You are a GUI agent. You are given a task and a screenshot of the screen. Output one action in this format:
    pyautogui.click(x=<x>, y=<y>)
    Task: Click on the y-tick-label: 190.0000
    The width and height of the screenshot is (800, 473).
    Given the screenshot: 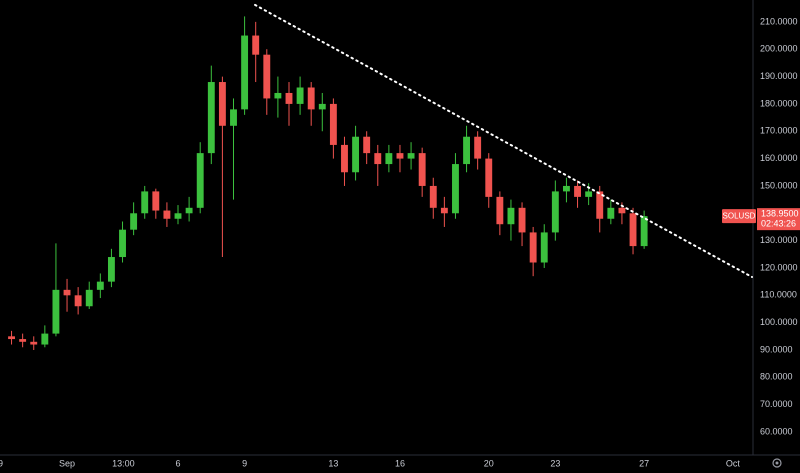 What is the action you would take?
    pyautogui.click(x=779, y=76)
    